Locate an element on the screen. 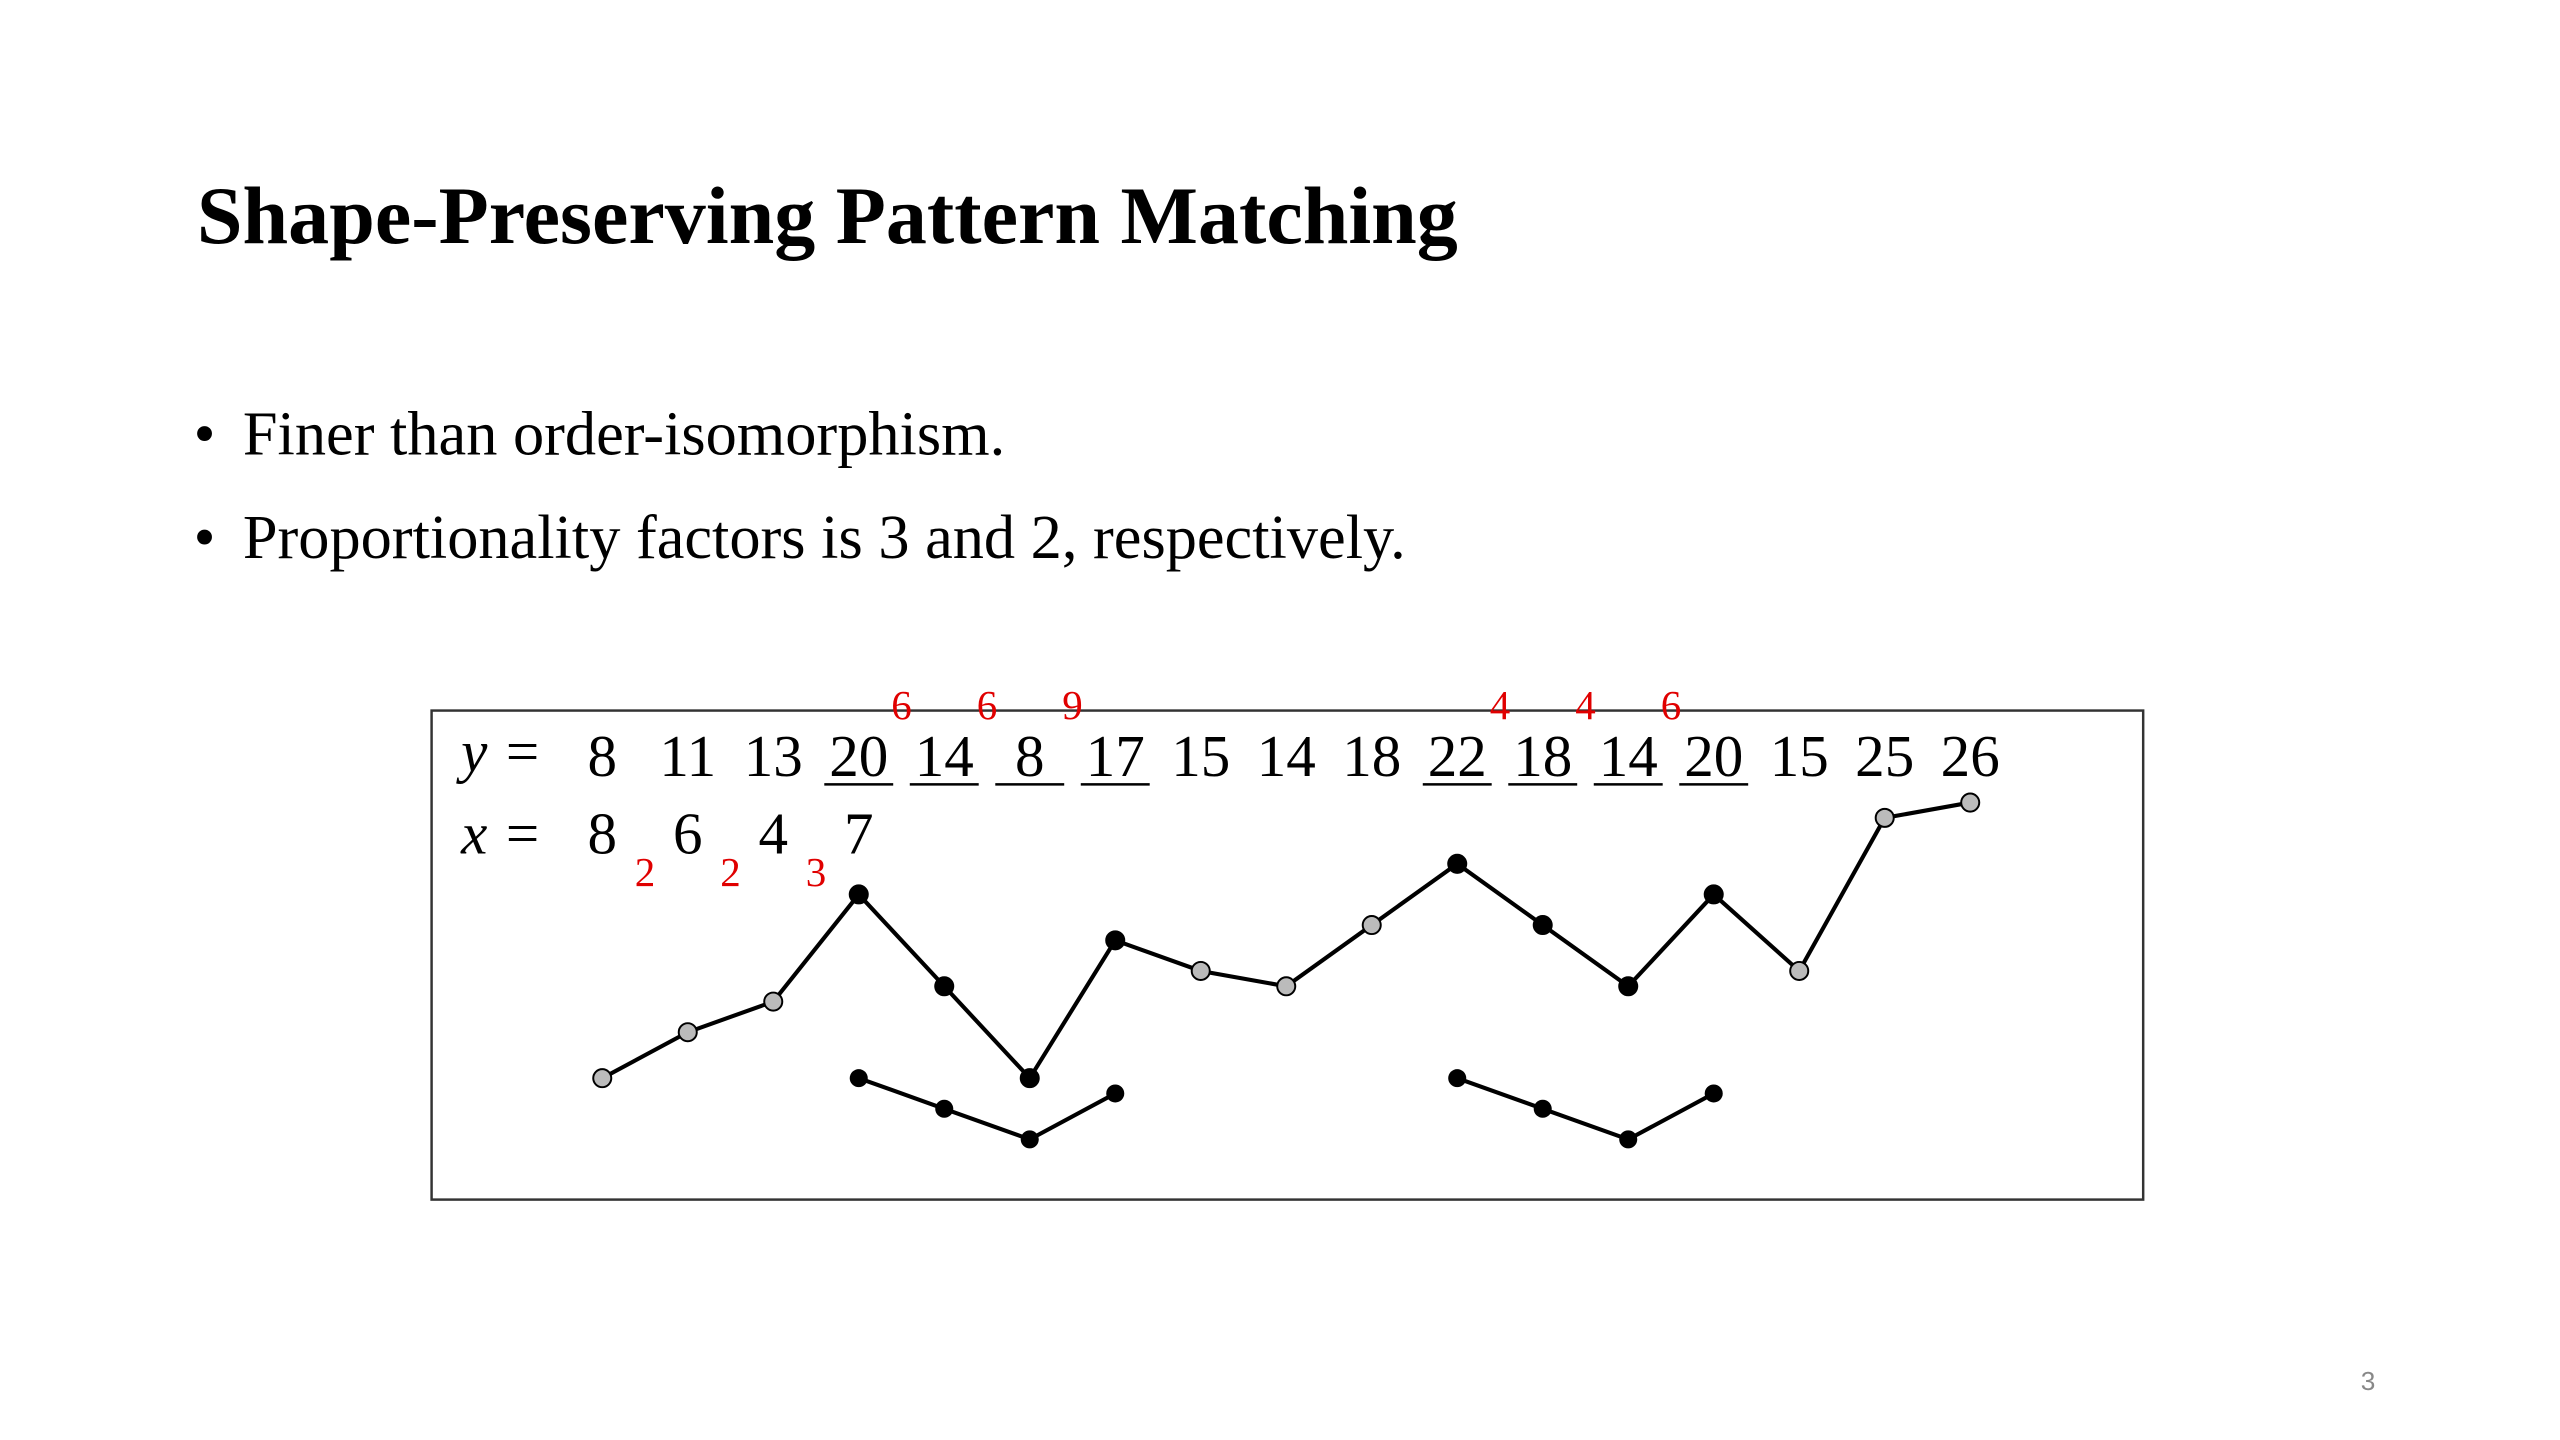  x-label: x = is located at coordinates (501, 833).